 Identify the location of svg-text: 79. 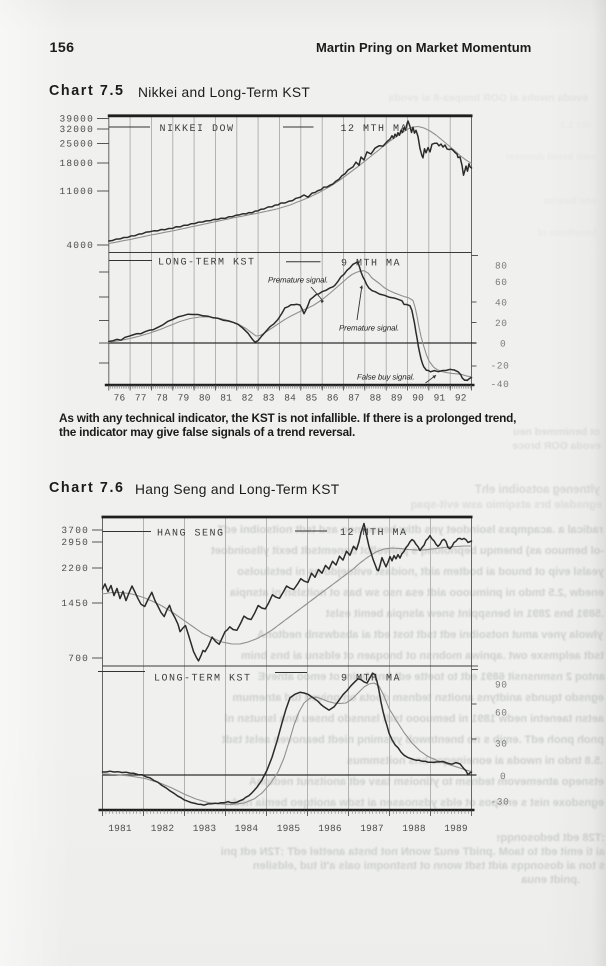
(184, 398).